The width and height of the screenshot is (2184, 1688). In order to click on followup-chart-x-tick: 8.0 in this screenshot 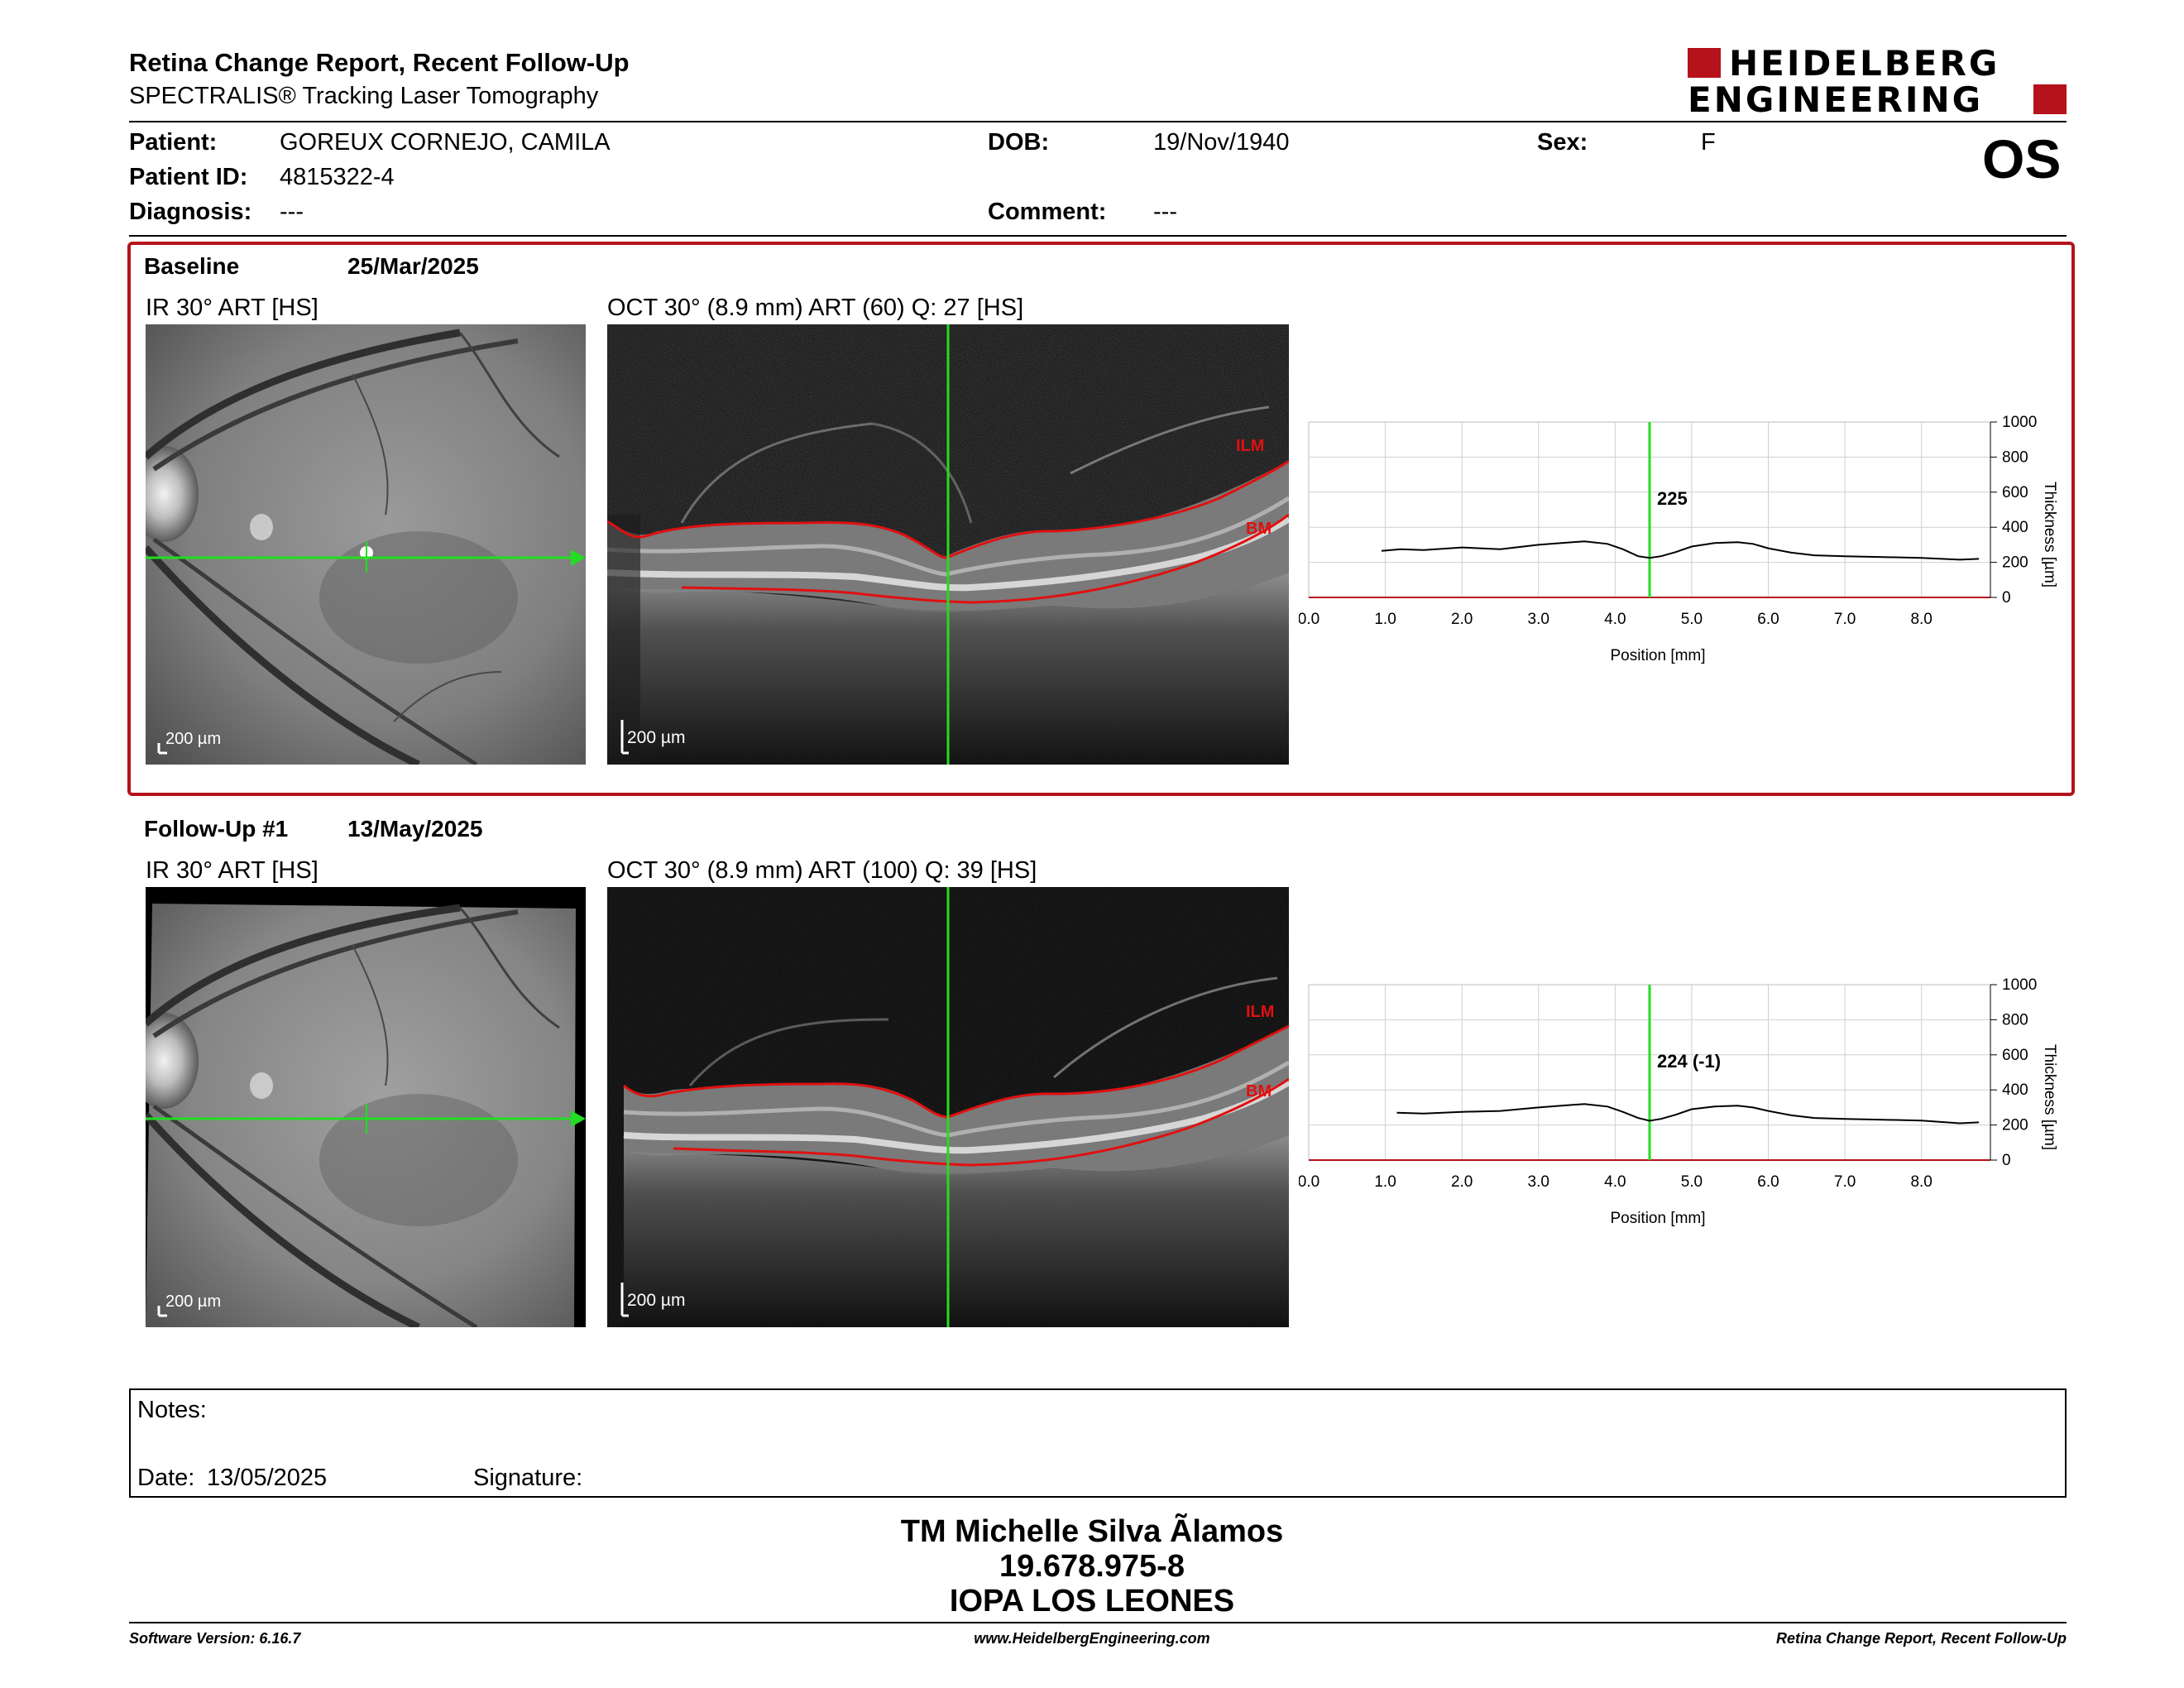, I will do `click(1921, 1182)`.